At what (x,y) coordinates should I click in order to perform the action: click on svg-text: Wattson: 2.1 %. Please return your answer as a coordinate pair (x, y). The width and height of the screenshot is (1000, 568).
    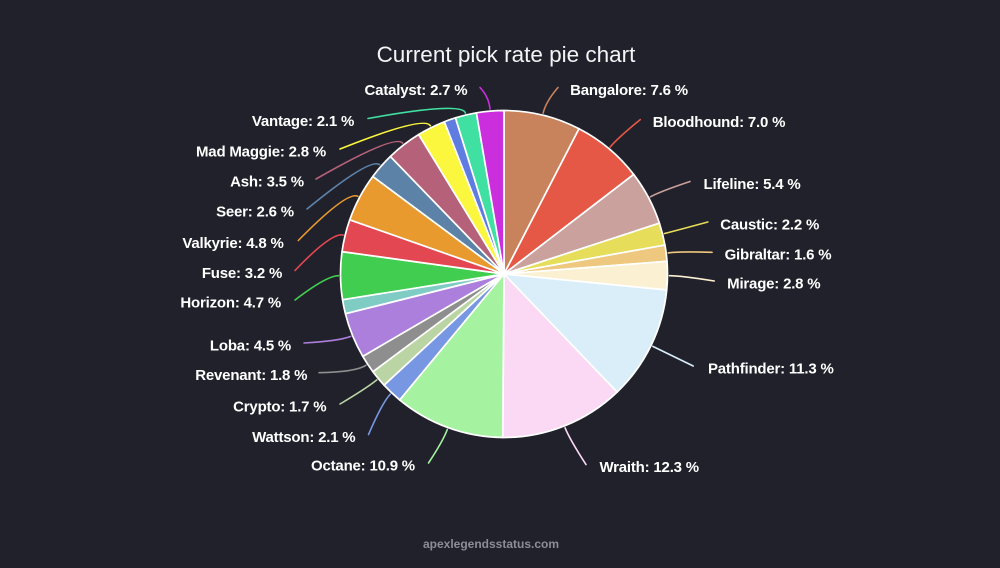
    Looking at the image, I should click on (303, 437).